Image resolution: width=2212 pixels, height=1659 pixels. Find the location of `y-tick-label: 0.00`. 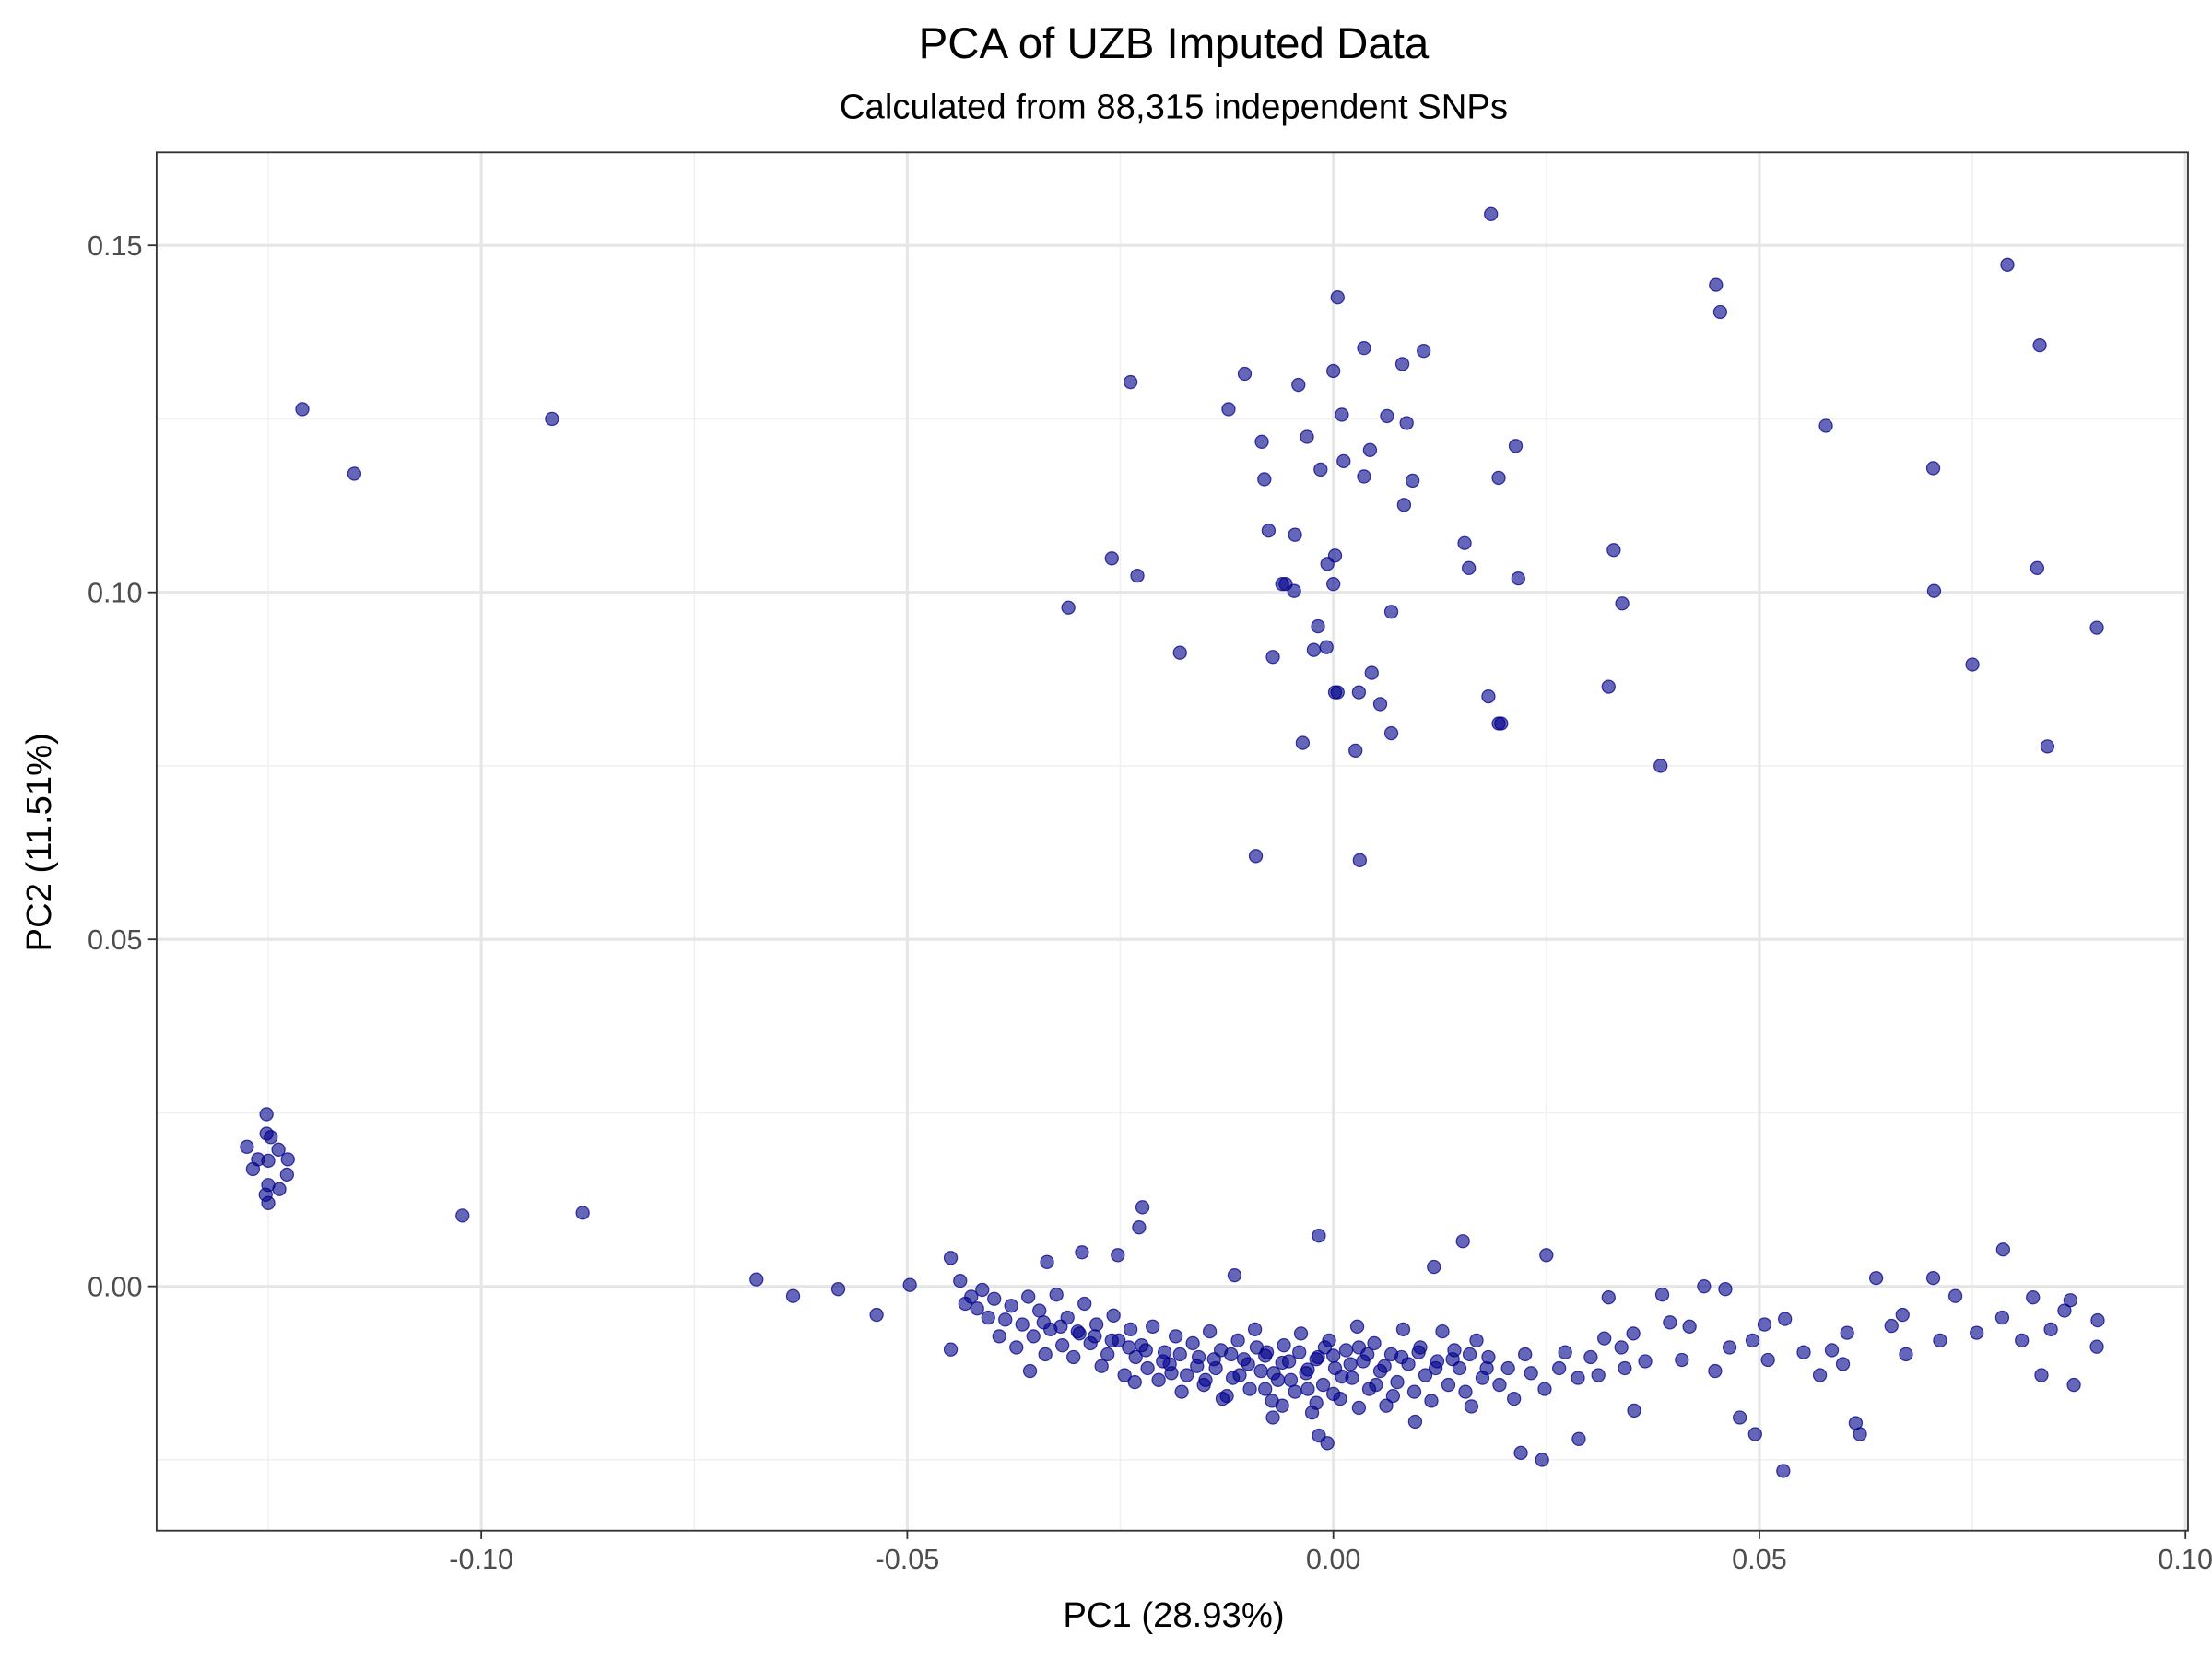

y-tick-label: 0.00 is located at coordinates (115, 1286).